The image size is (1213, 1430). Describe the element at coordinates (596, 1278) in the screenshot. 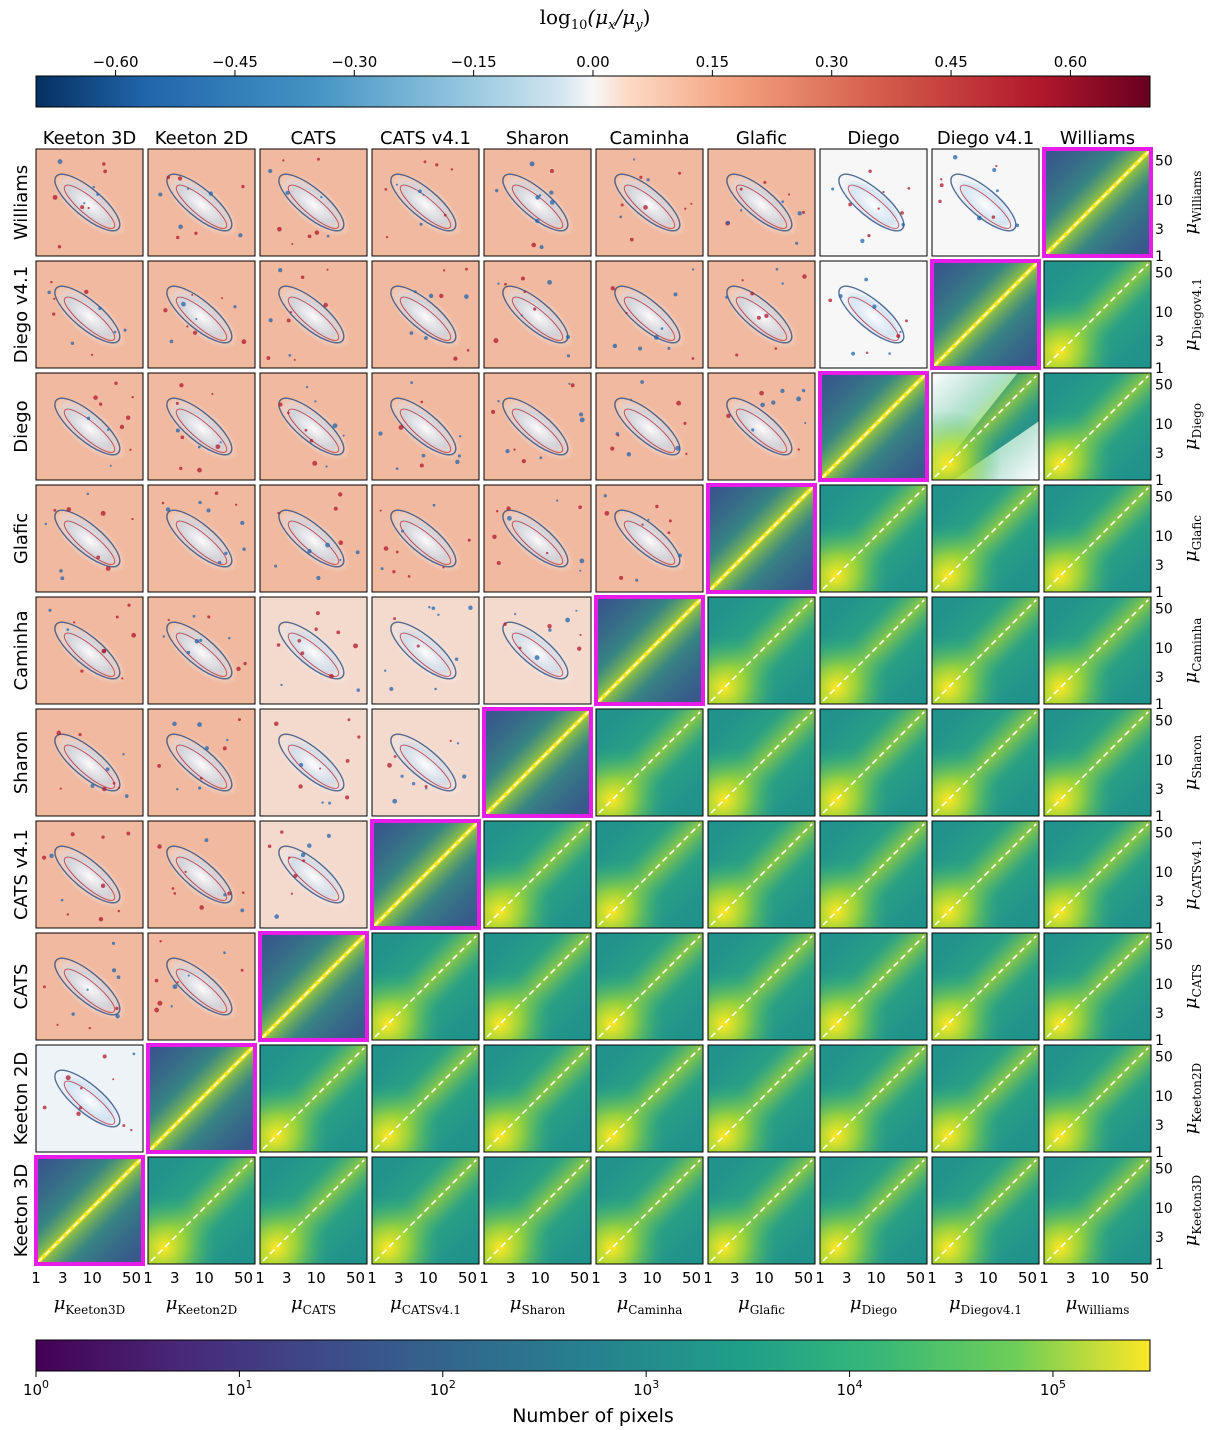

I see `bottom-tick-label: 1` at that location.